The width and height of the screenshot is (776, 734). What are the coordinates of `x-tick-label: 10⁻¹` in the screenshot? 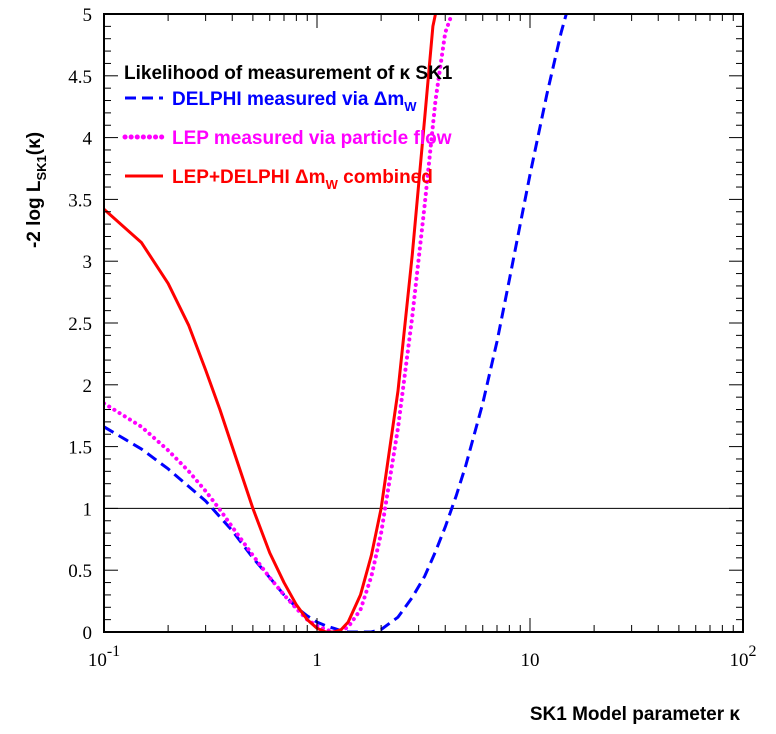 It's located at (104, 657).